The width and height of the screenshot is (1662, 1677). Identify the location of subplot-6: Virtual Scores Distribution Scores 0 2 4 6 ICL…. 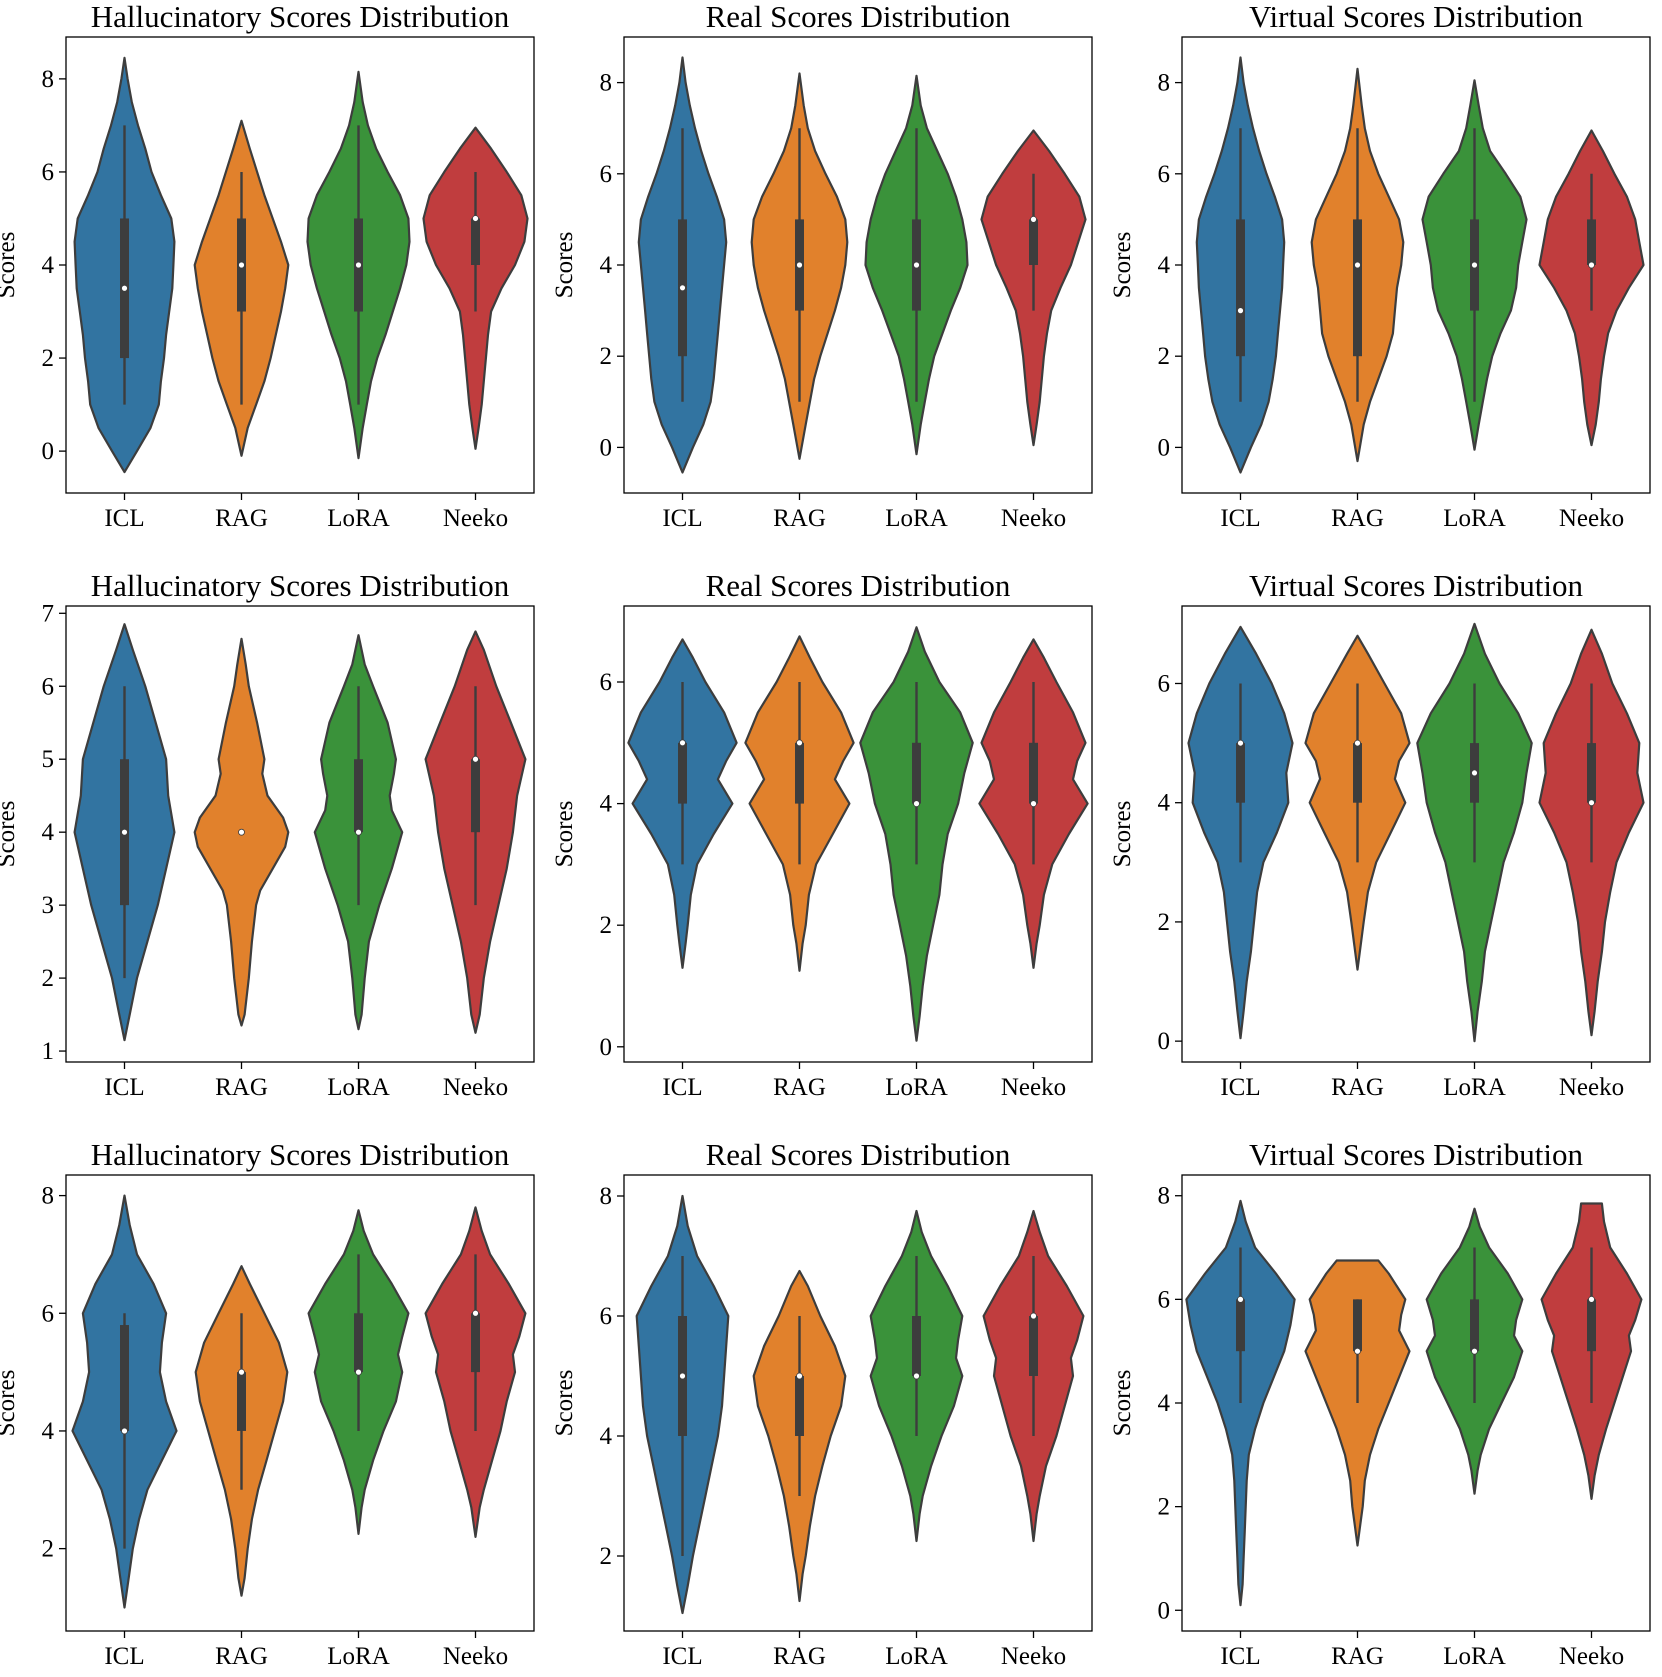
(1380, 834).